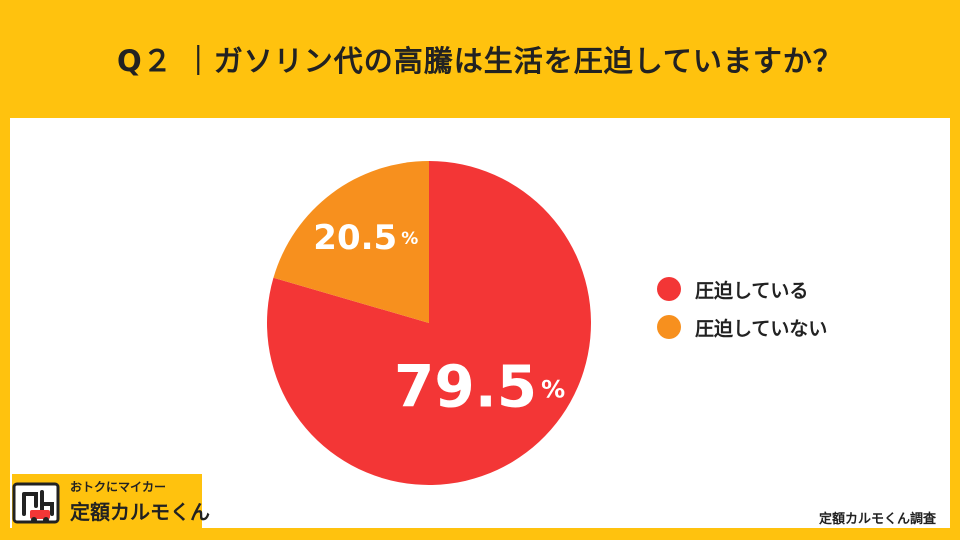 The width and height of the screenshot is (960, 540). I want to click on legend-item-not-pressured: 圧迫していない, so click(742, 327).